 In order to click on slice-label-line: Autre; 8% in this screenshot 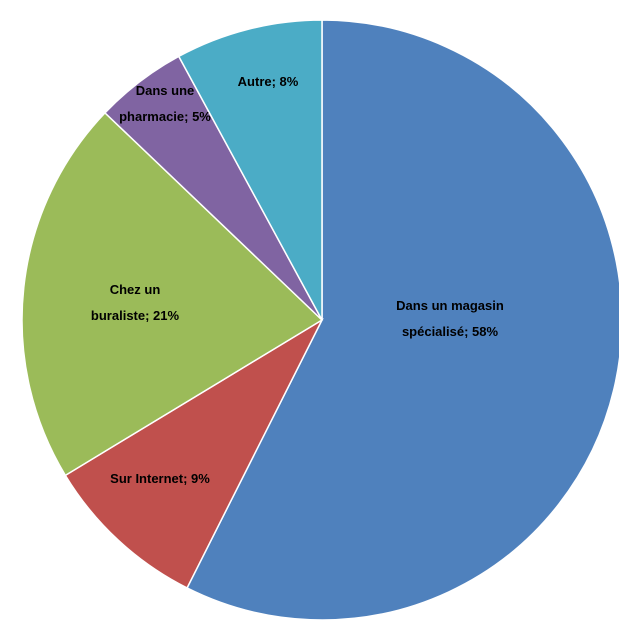, I will do `click(268, 81)`.